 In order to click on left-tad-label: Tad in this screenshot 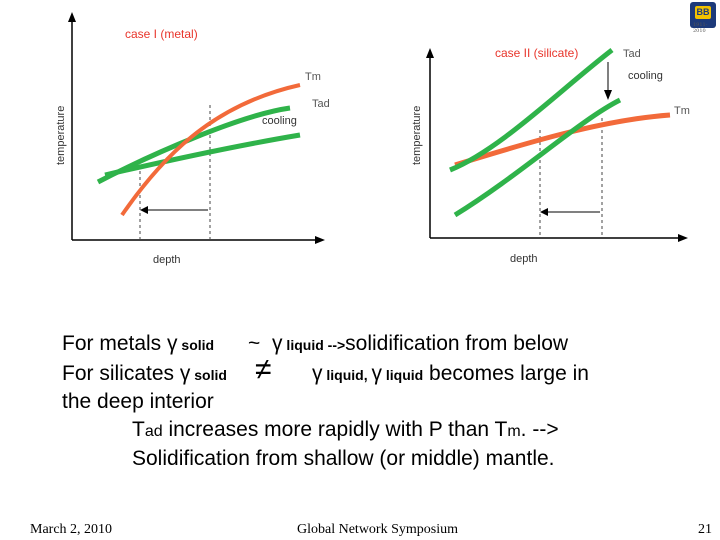, I will do `click(321, 104)`.